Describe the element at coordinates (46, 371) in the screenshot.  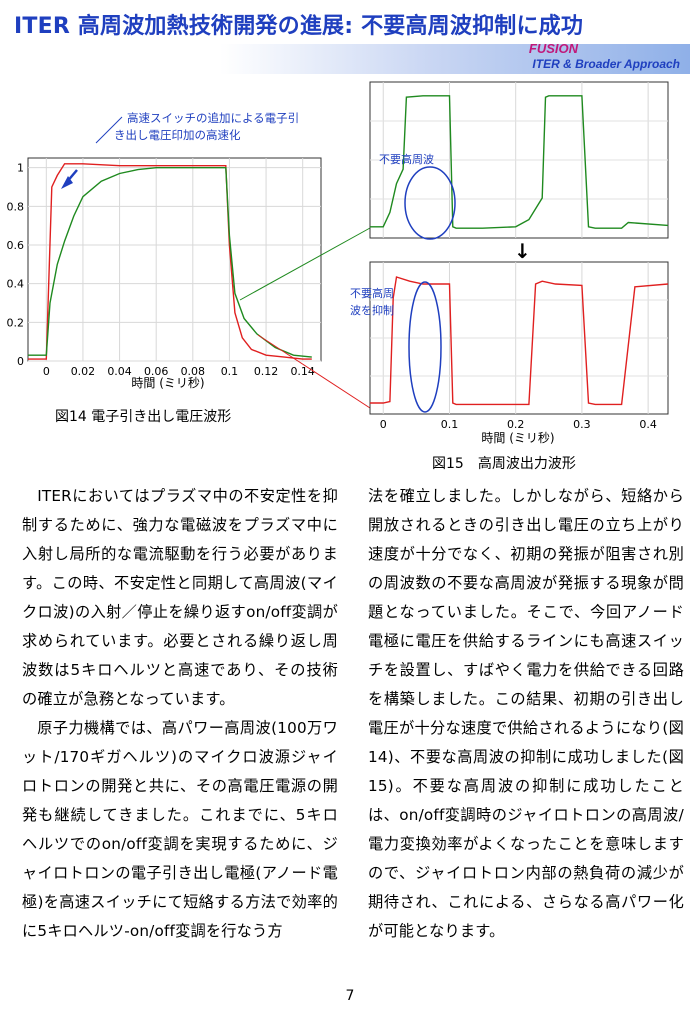
I see `fig14-xtick-label: 0` at that location.